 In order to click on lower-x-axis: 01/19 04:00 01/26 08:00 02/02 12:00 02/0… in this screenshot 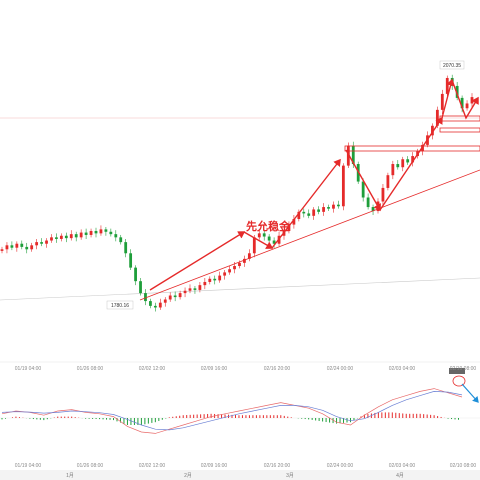, I will do `click(246, 466)`.